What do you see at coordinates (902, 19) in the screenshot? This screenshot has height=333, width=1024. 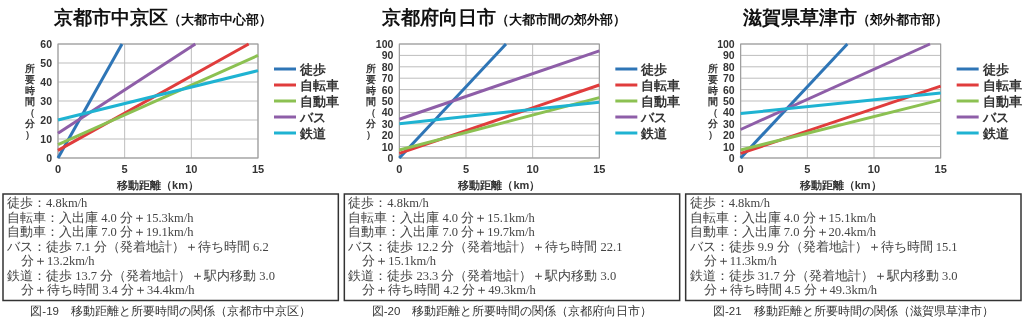 I see `chart-subtitle: （郊外都市部）` at bounding box center [902, 19].